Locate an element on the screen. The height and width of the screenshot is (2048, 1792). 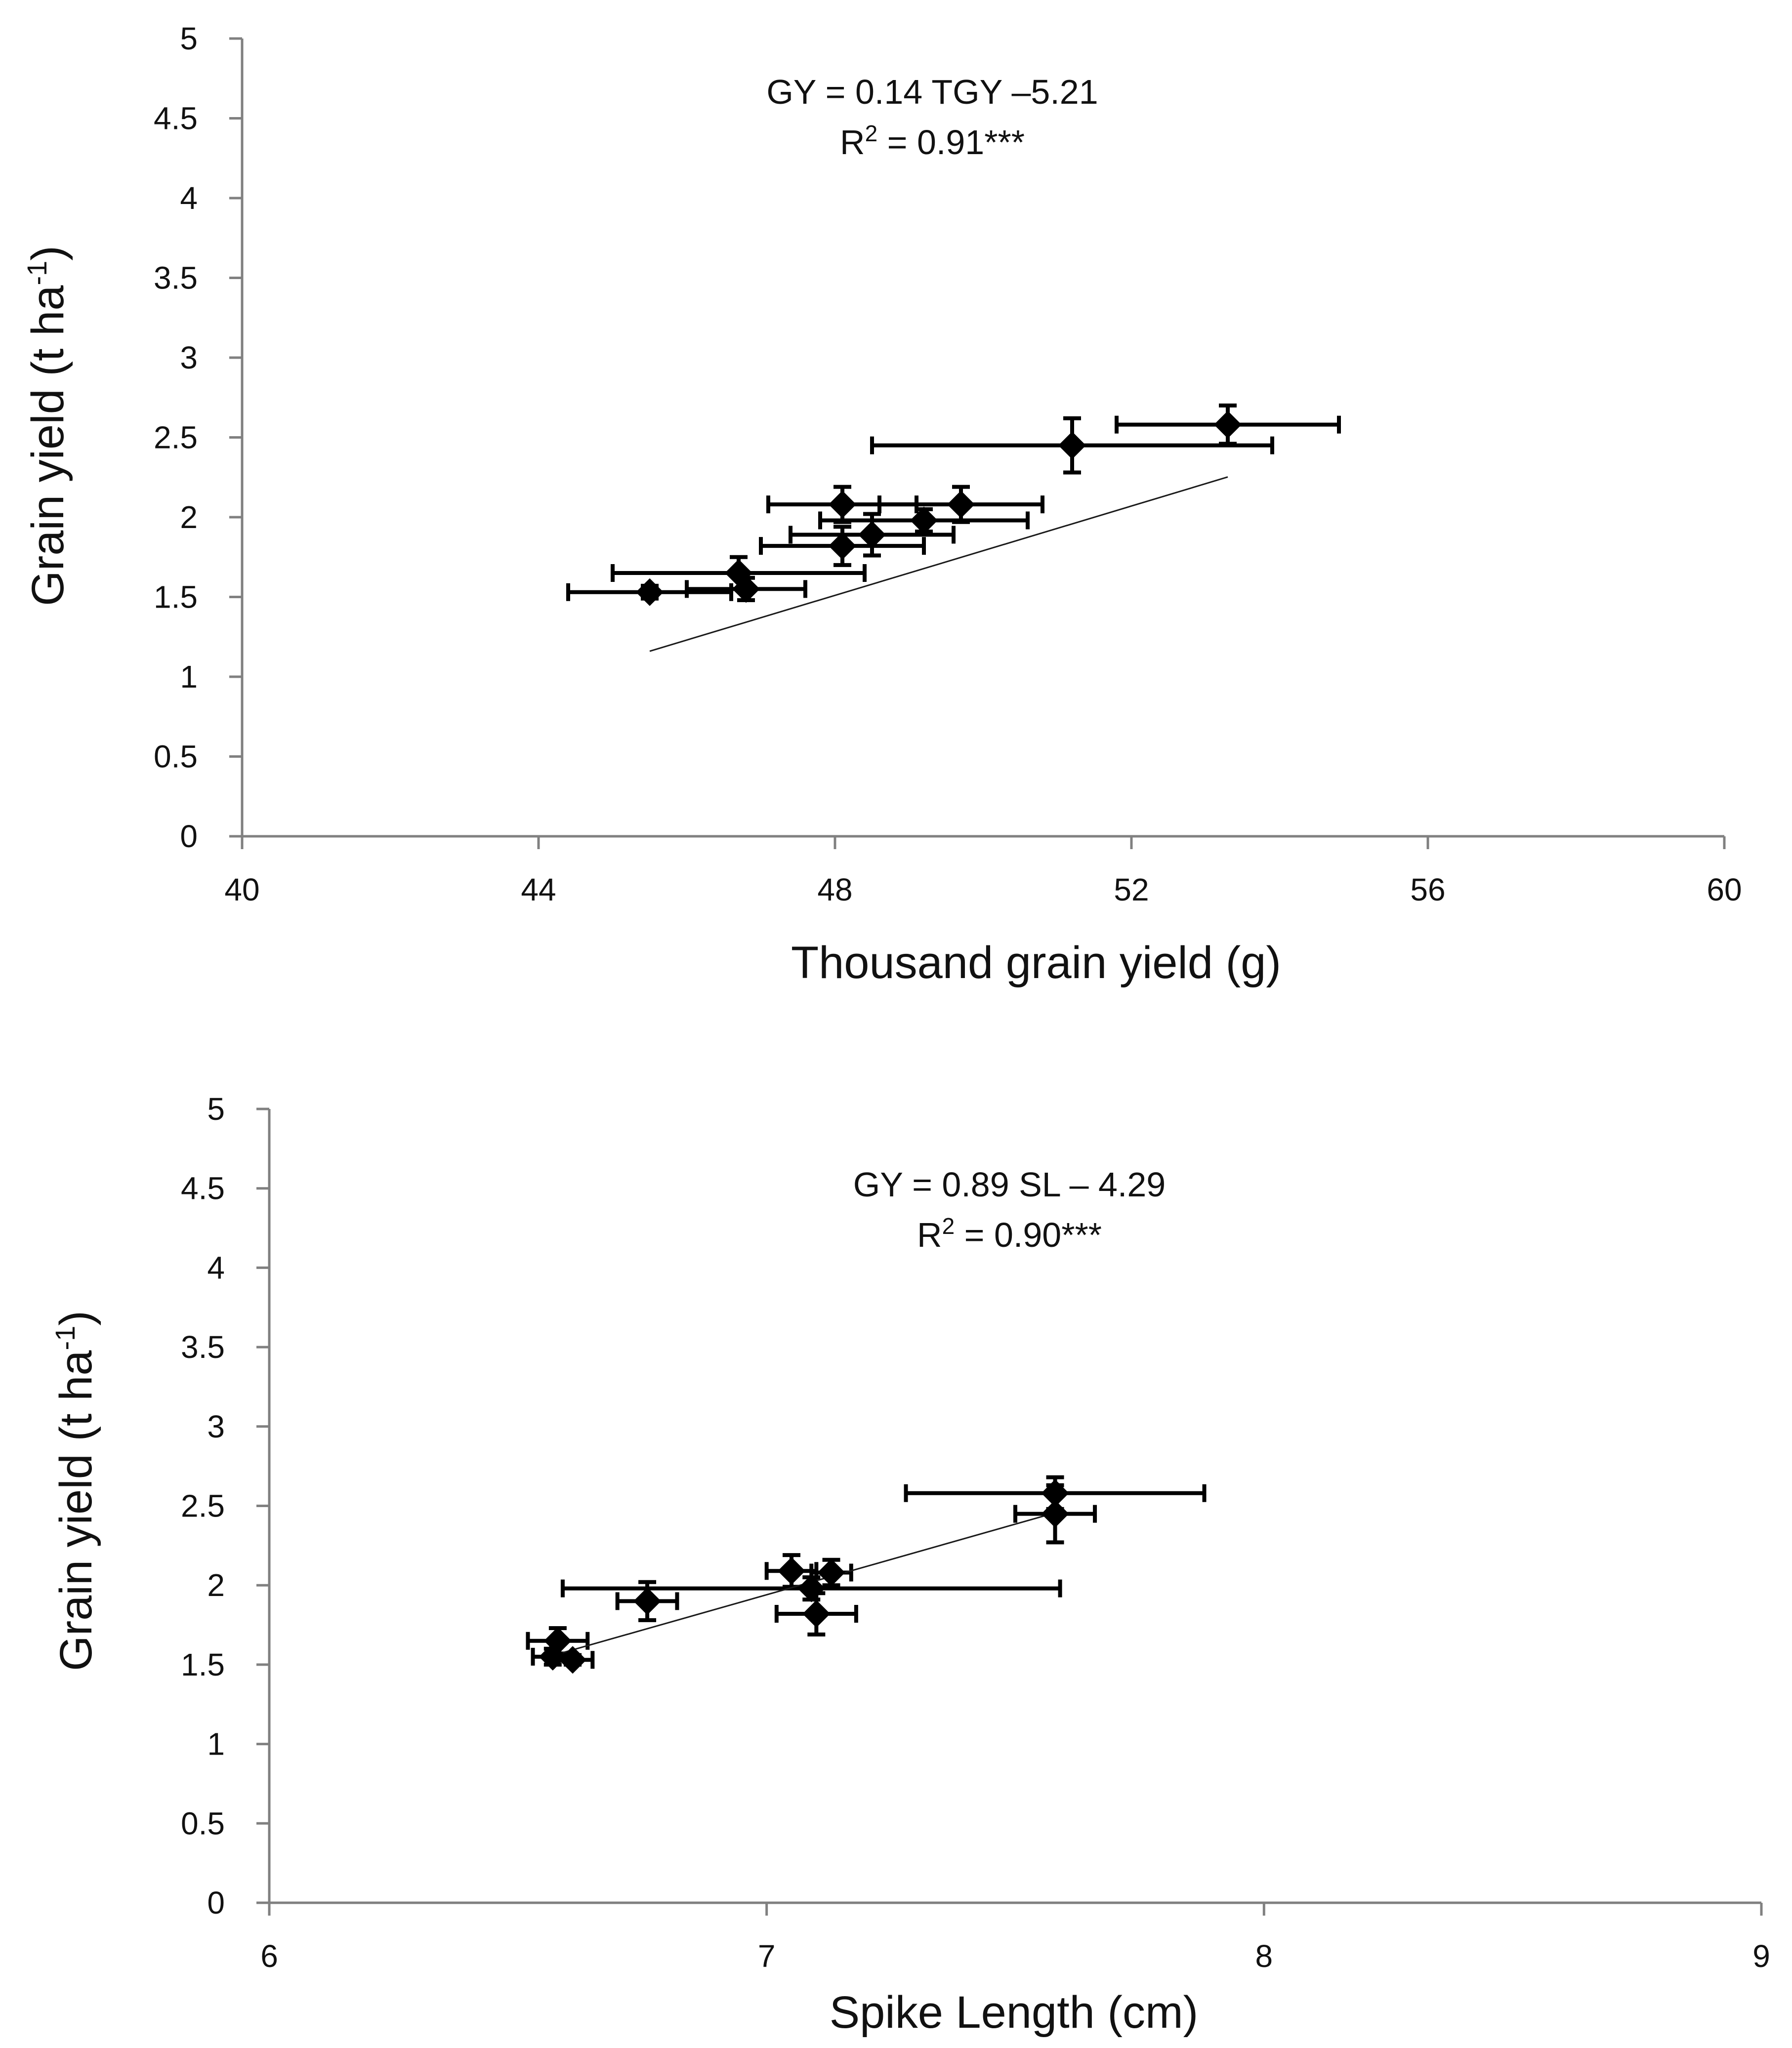
r-squared: R2 = 0.91*** is located at coordinates (932, 141).